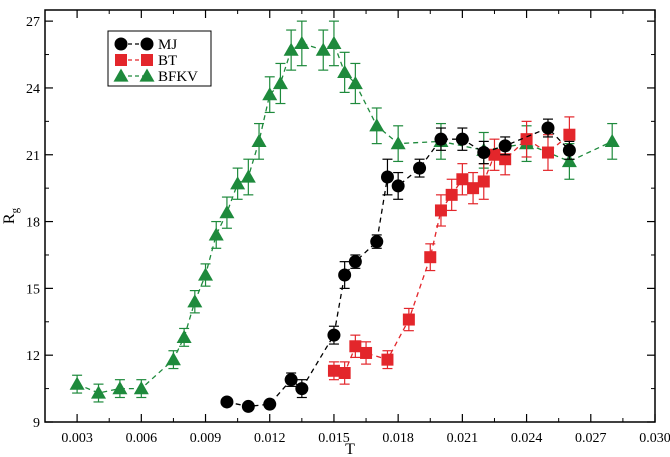 Image resolution: width=670 pixels, height=457 pixels. Describe the element at coordinates (167, 45) in the screenshot. I see `legend-label: MJ` at that location.